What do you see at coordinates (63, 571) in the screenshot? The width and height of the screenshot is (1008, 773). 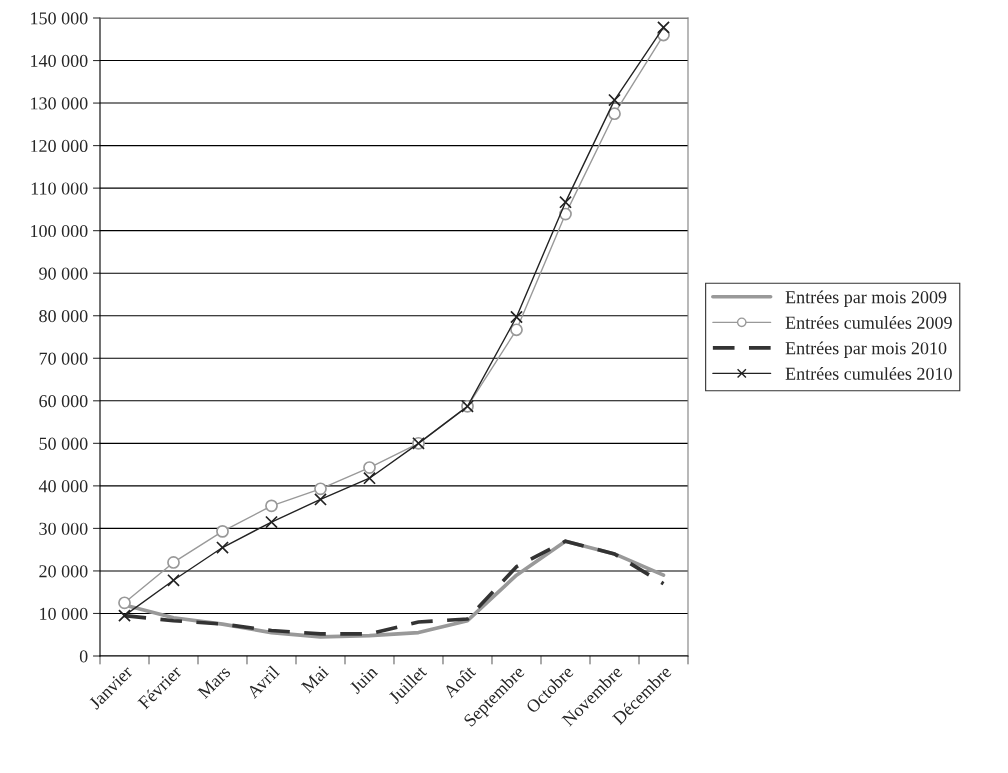 I see `y-tick-label: 20 000` at bounding box center [63, 571].